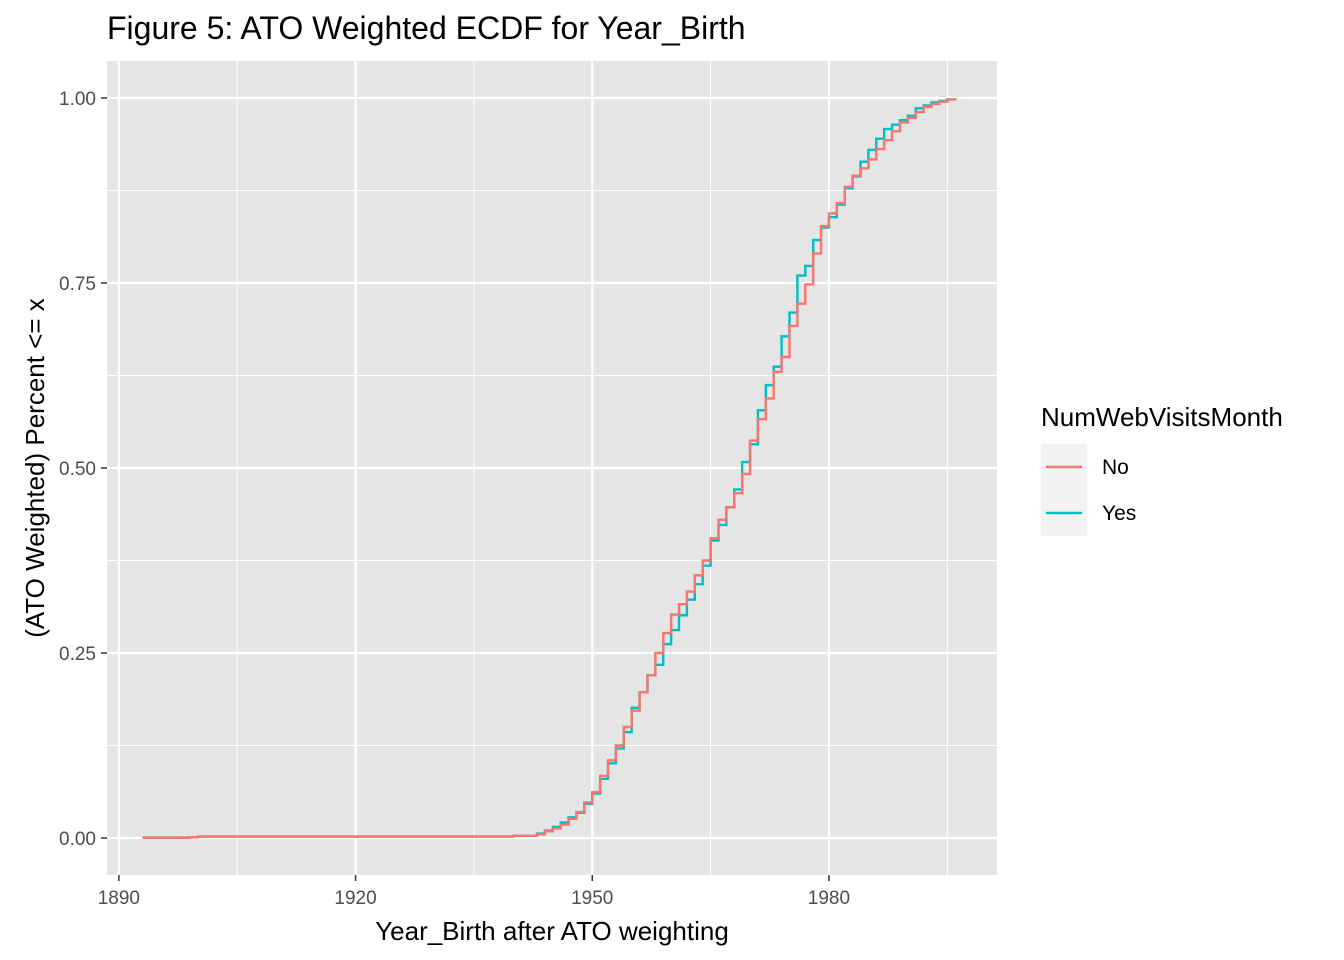 Image resolution: width=1344 pixels, height=960 pixels. What do you see at coordinates (1088, 490) in the screenshot?
I see `legend-items: No Yes` at bounding box center [1088, 490].